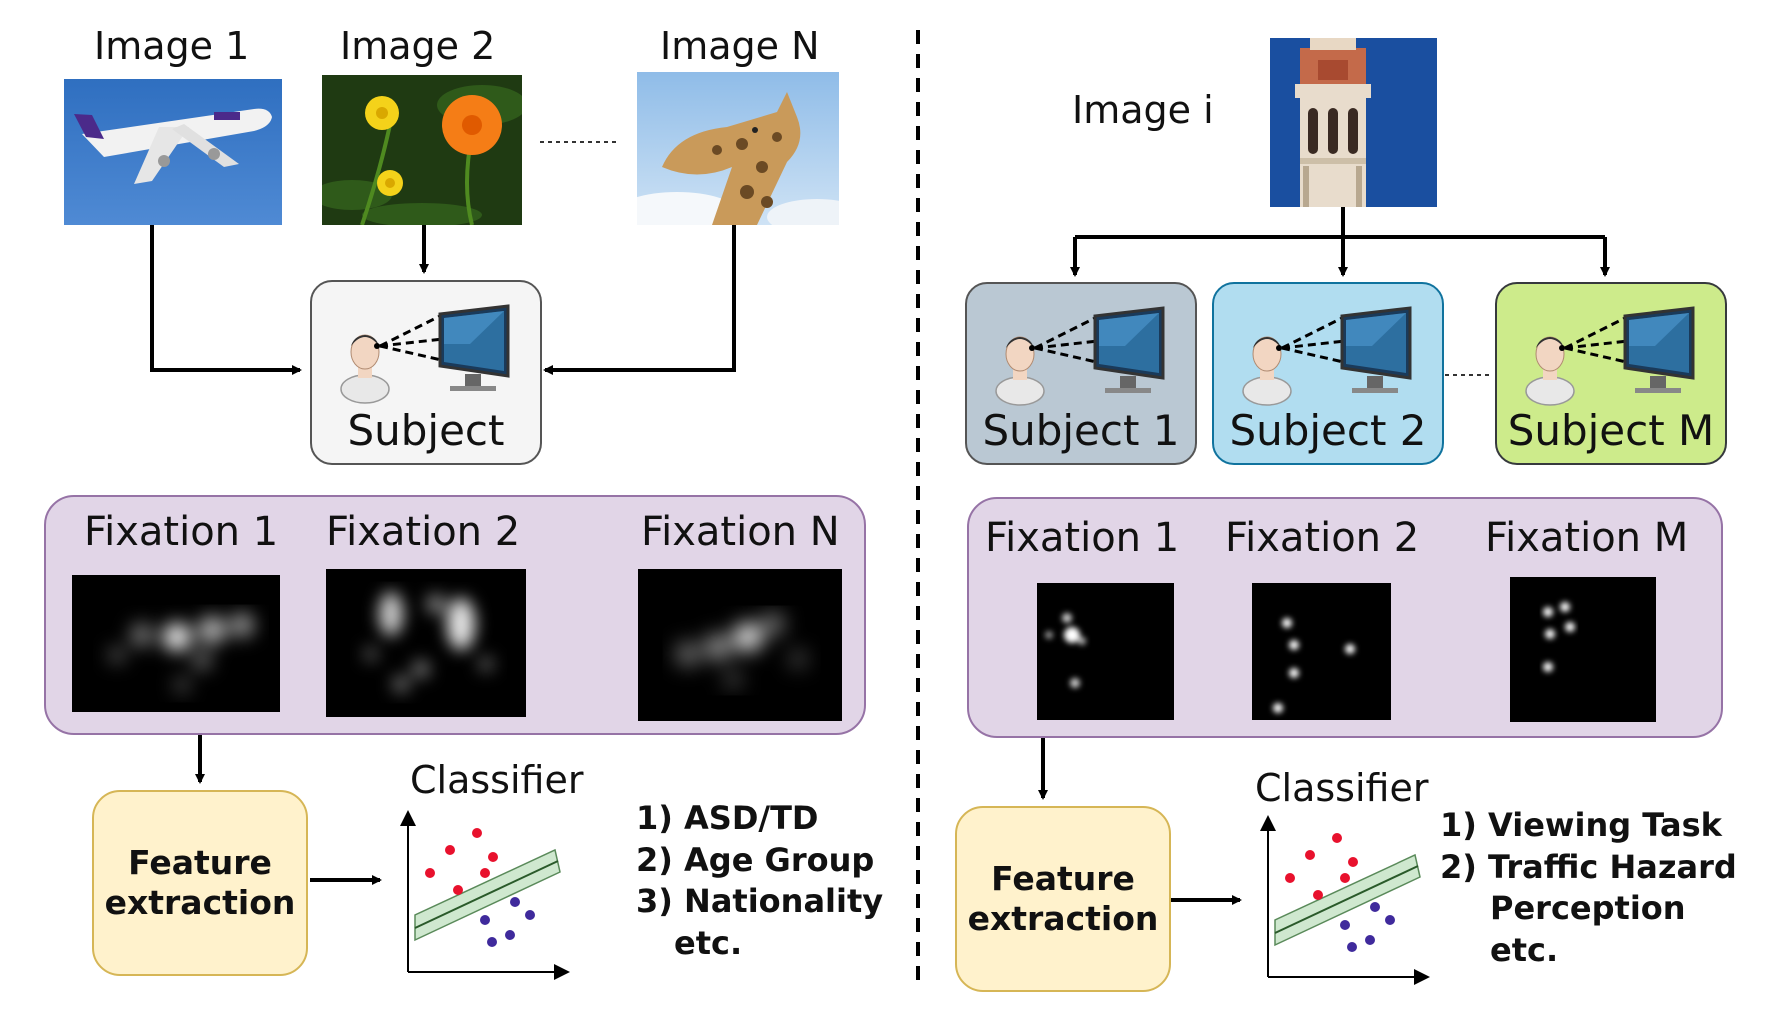 The width and height of the screenshot is (1766, 1034). What do you see at coordinates (1588, 866) in the screenshot?
I see `task-item: 2) Traffic Hazard` at bounding box center [1588, 866].